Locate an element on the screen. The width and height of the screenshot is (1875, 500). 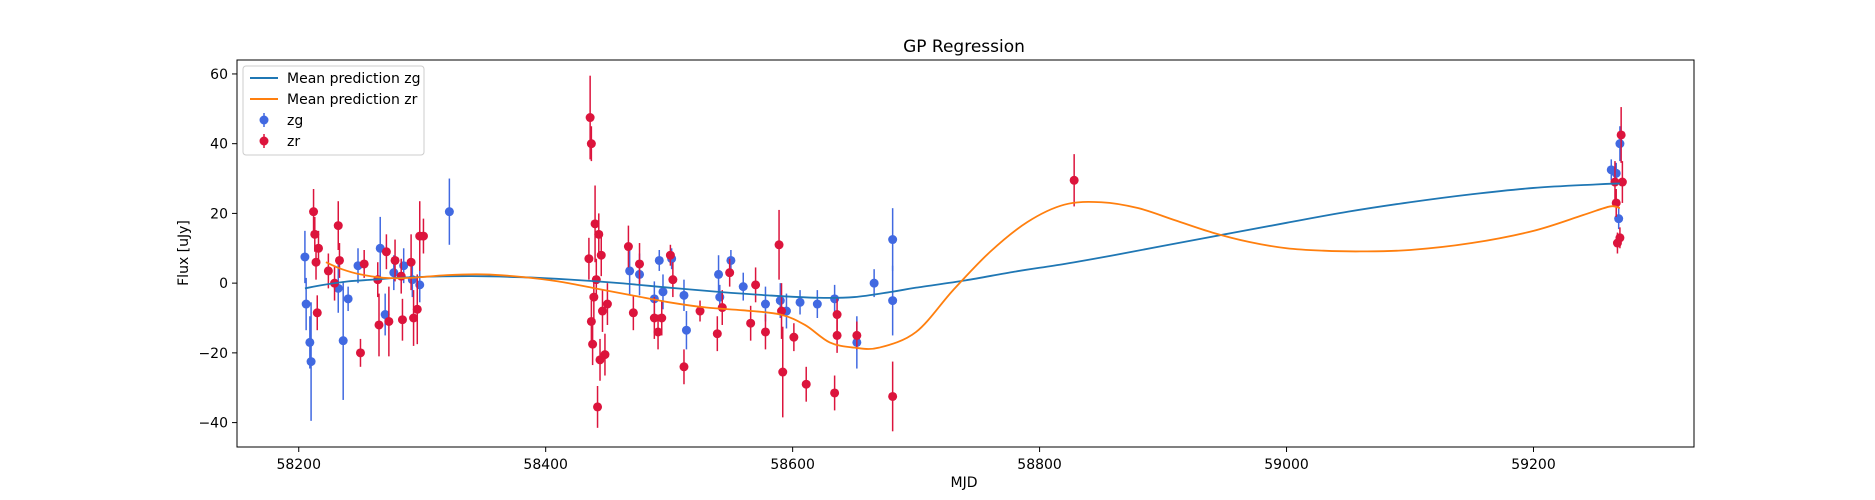
x-tick-label: 58400 is located at coordinates (545, 465).